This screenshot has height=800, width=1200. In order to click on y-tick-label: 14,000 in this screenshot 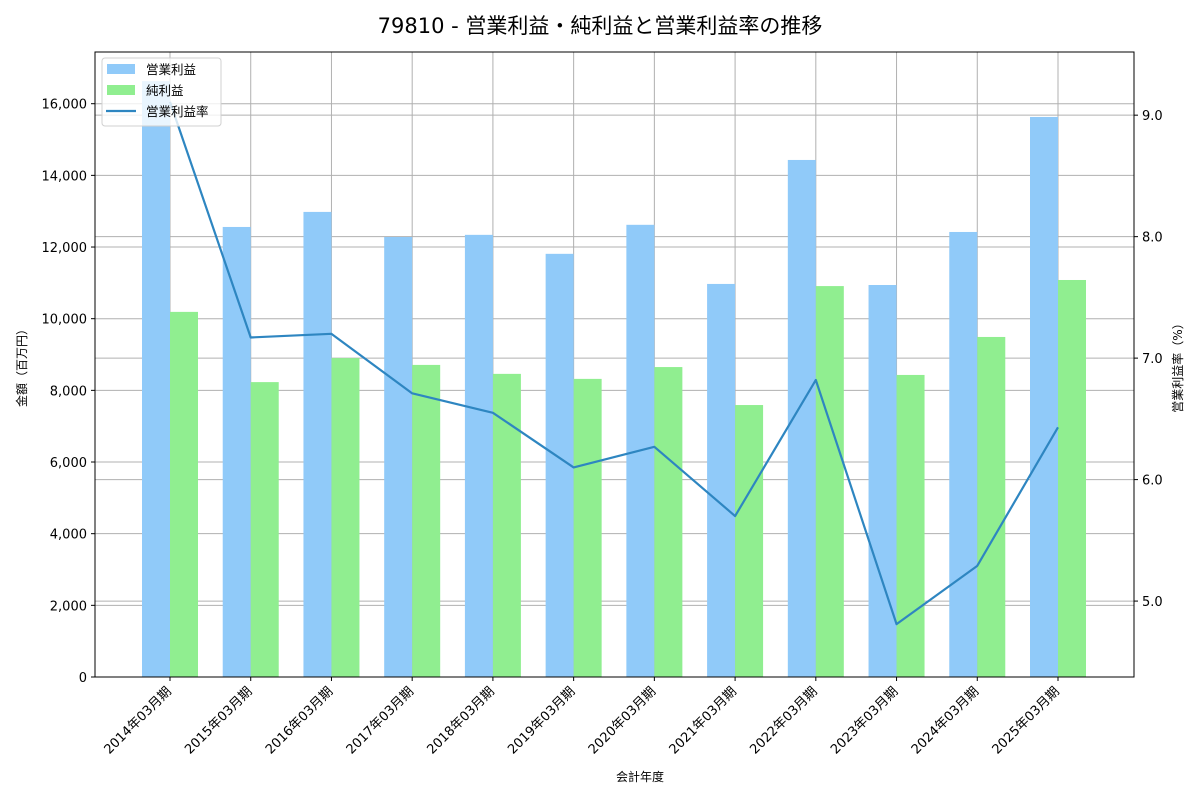, I will do `click(65, 176)`.